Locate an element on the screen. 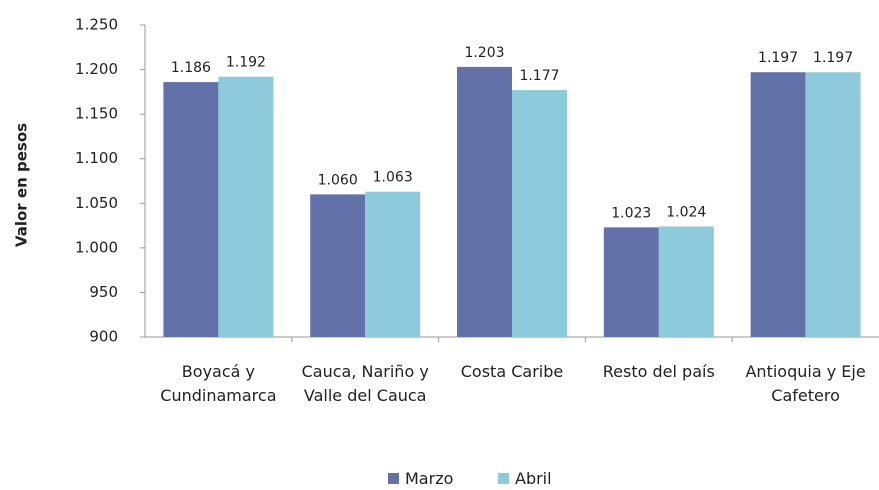  y-tick-label: 1.150 is located at coordinates (96, 114).